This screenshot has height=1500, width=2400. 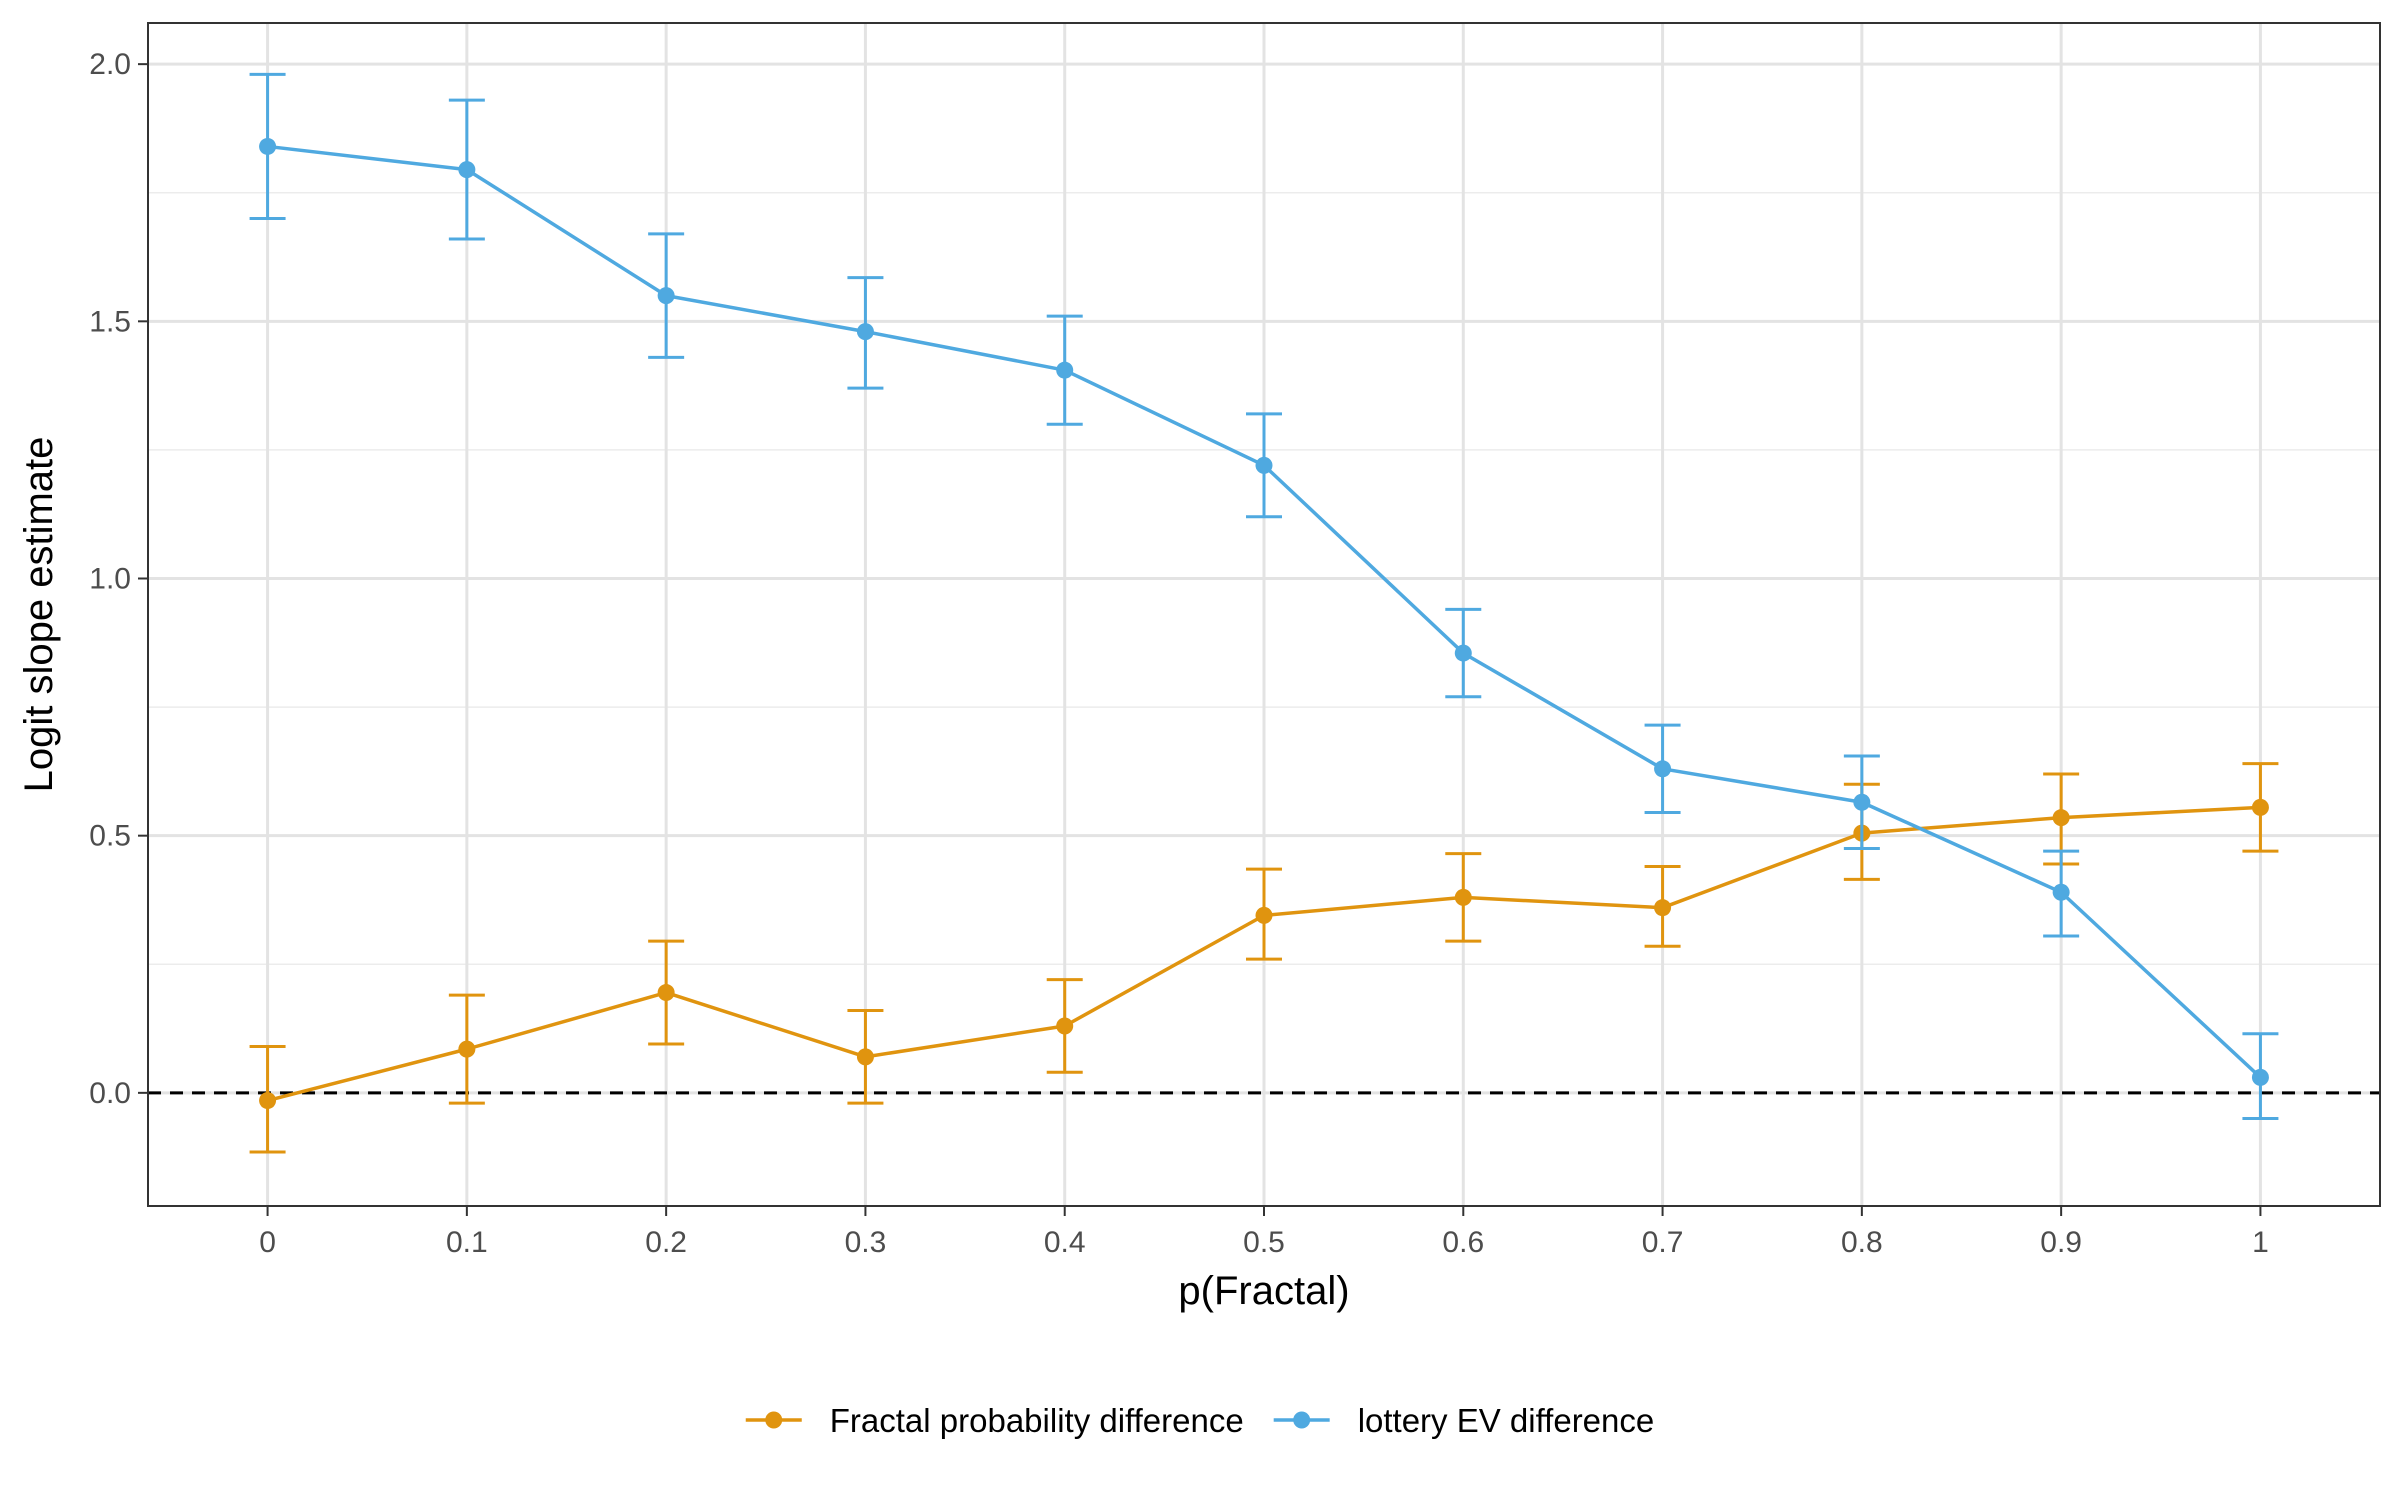 I want to click on x-tick-label: 0.7, so click(x=1663, y=1242).